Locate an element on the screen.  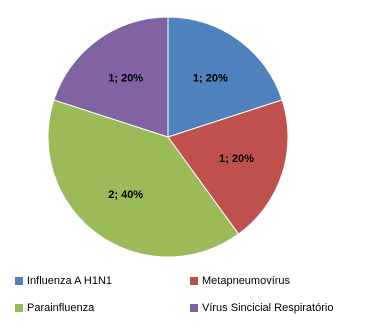
legend-label: Metapneumovírus is located at coordinates (246, 281).